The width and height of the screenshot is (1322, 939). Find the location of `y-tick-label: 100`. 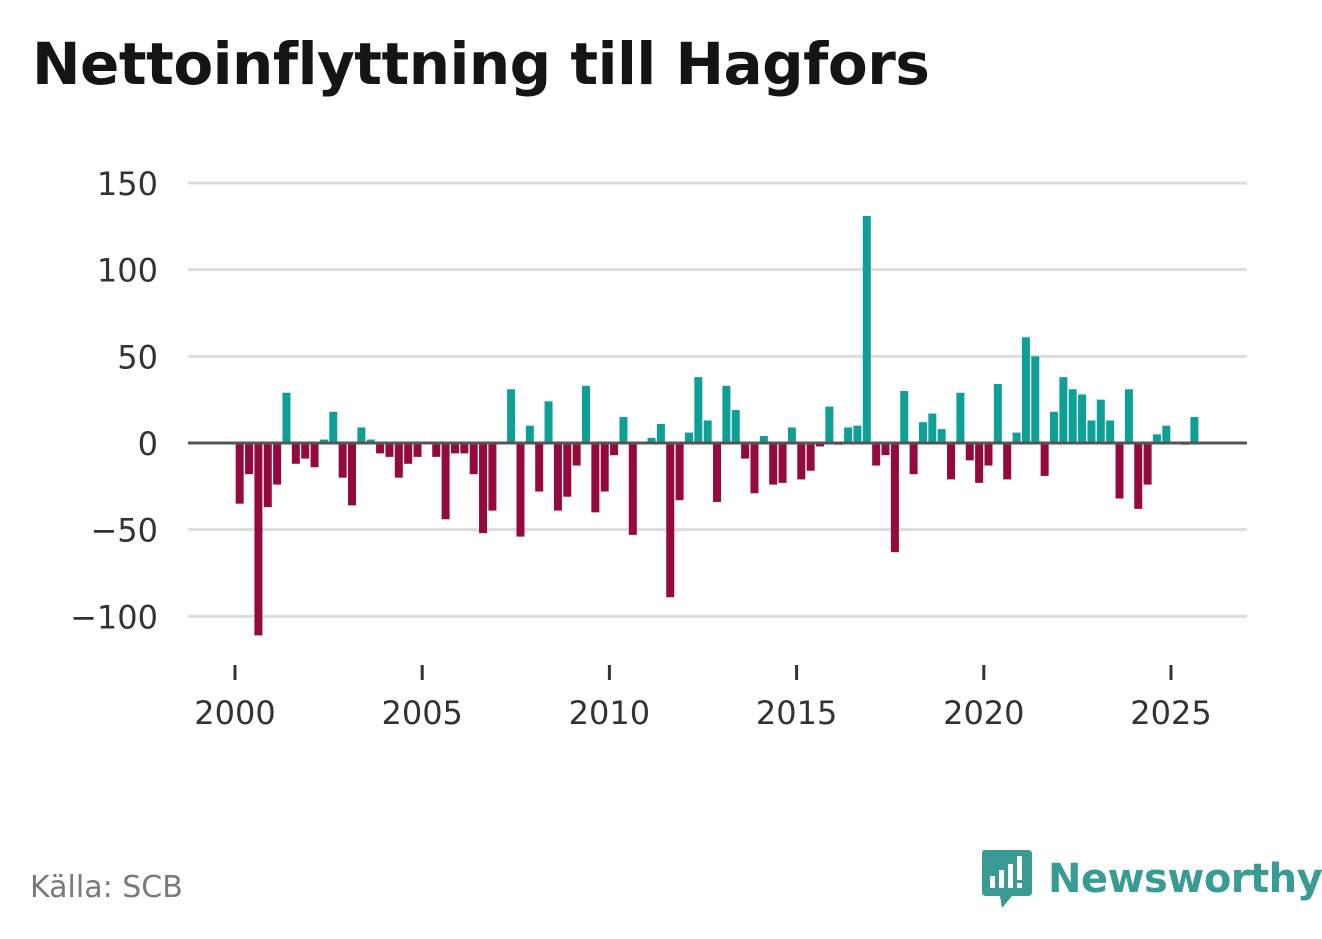

y-tick-label: 100 is located at coordinates (127, 271).